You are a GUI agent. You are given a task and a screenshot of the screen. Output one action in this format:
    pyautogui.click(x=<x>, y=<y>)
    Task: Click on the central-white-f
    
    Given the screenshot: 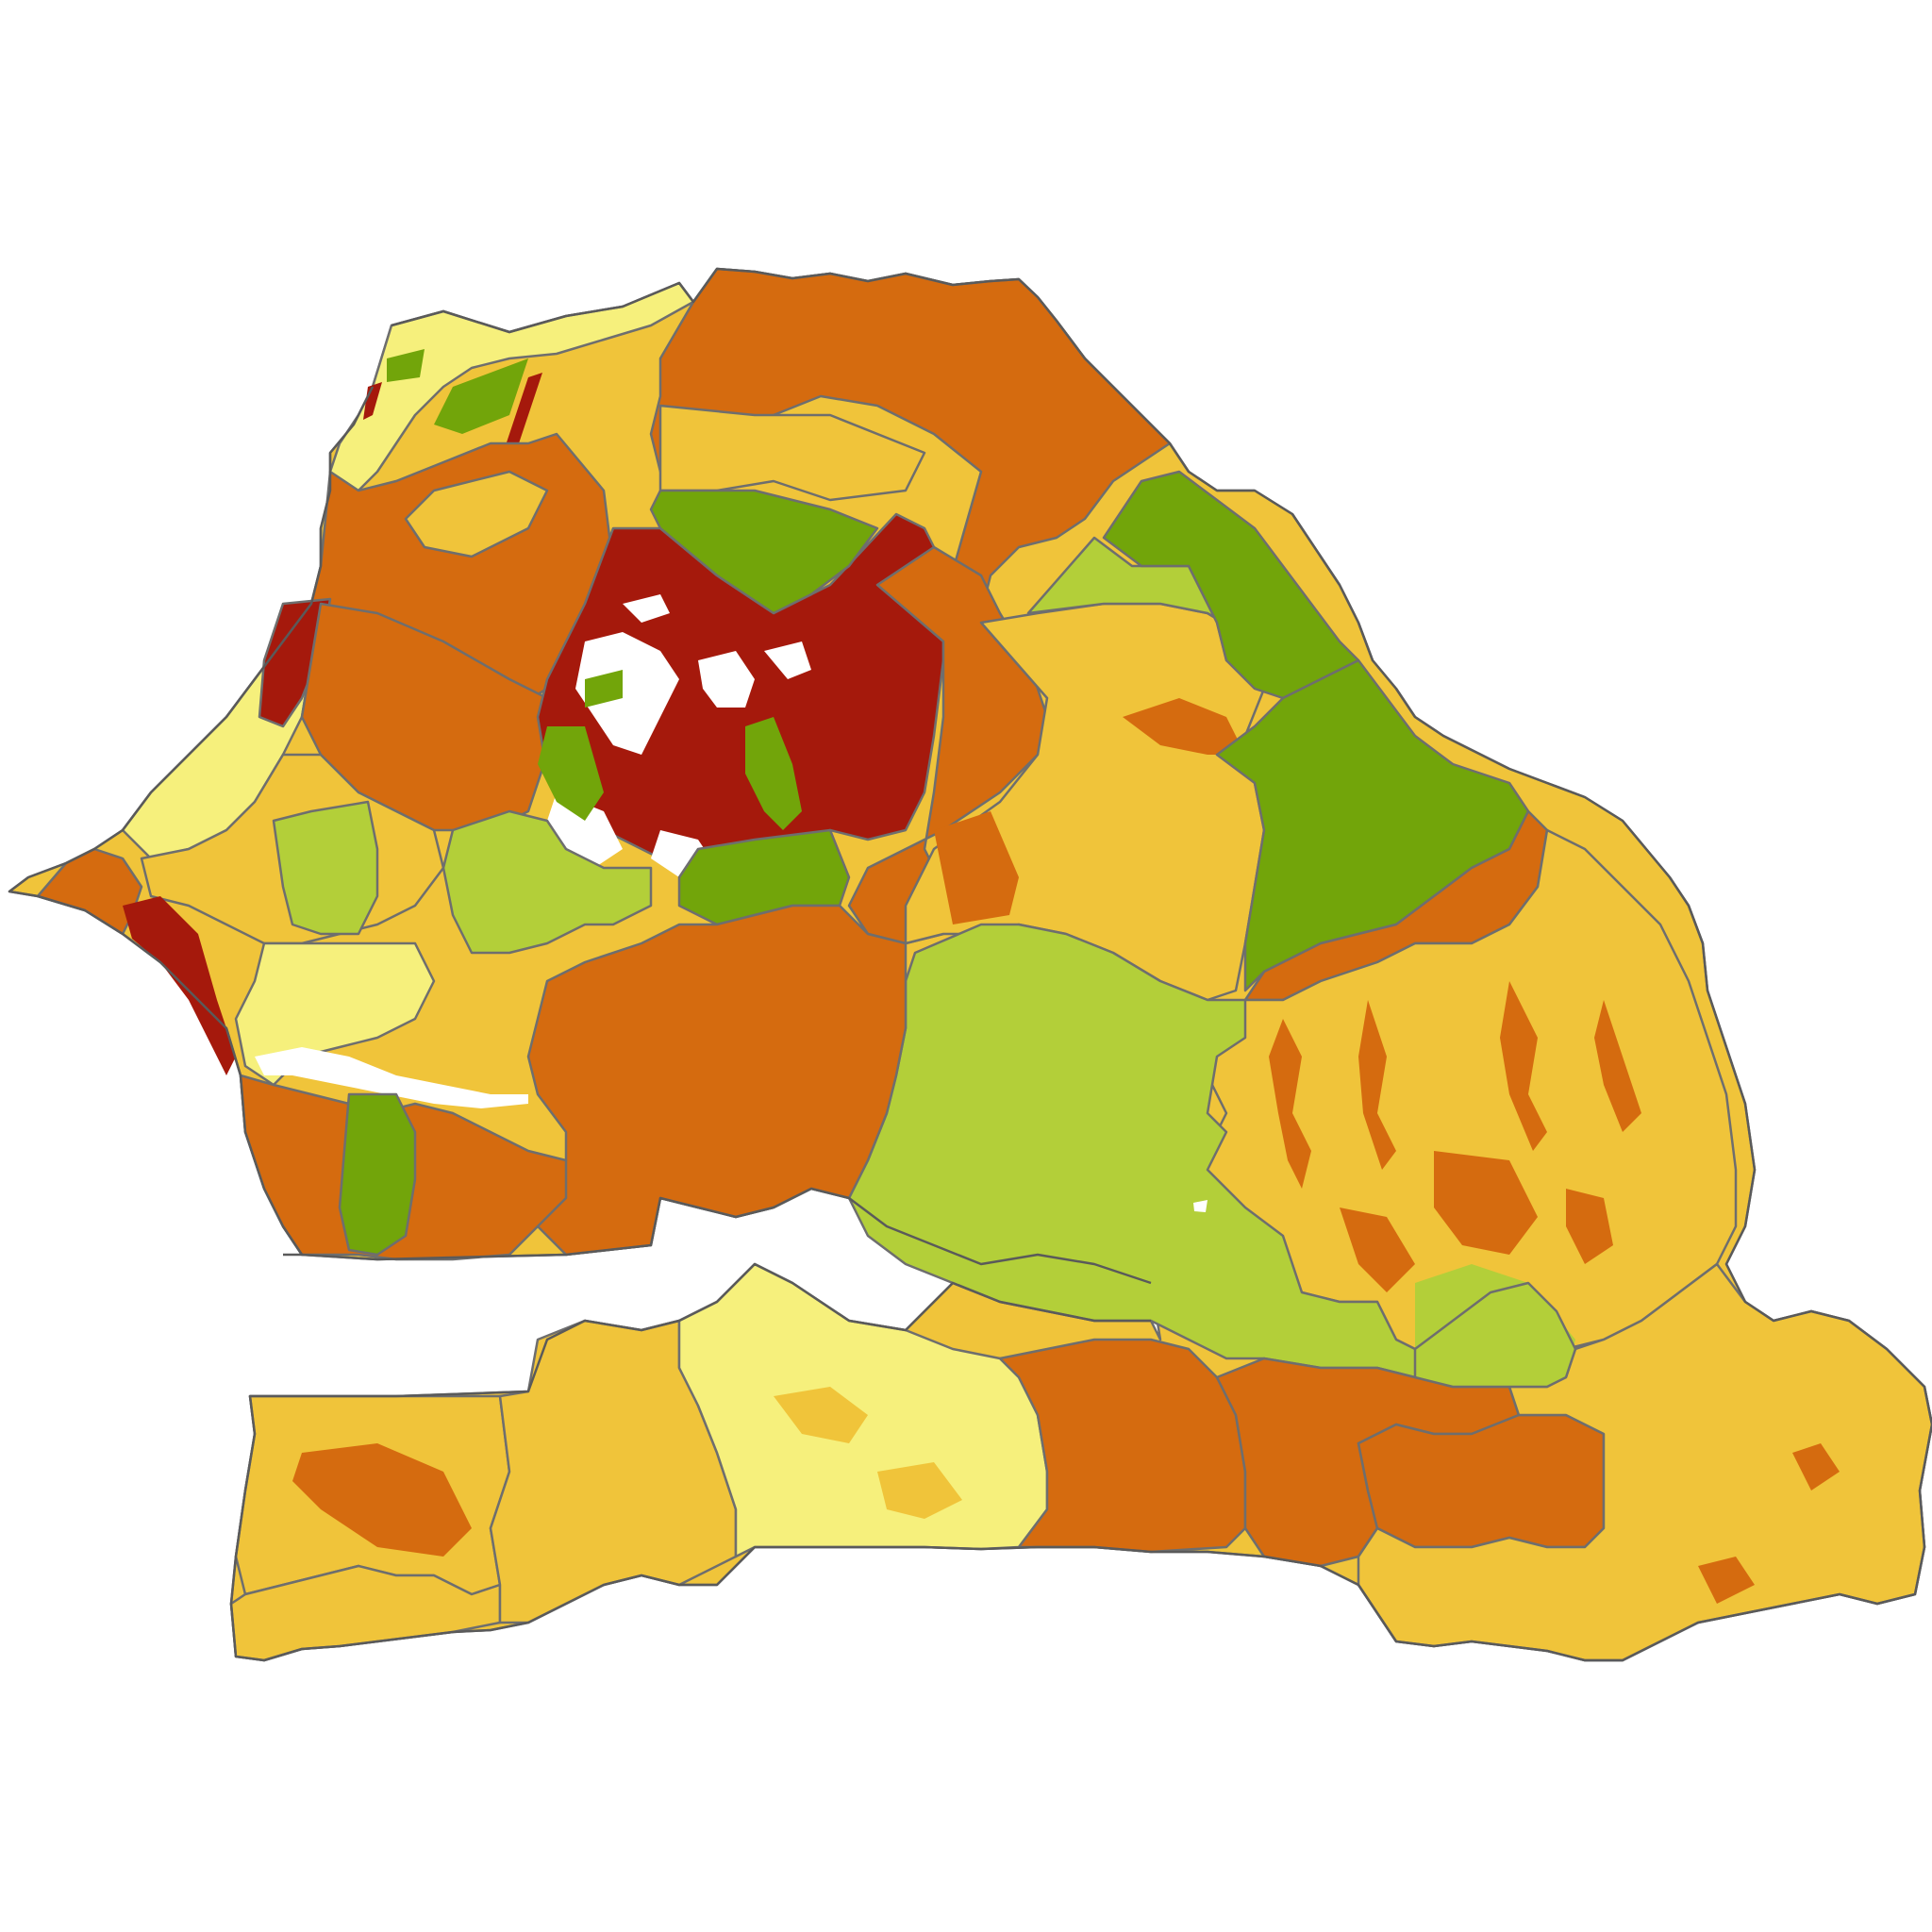 What is the action you would take?
    pyautogui.click(x=647, y=609)
    